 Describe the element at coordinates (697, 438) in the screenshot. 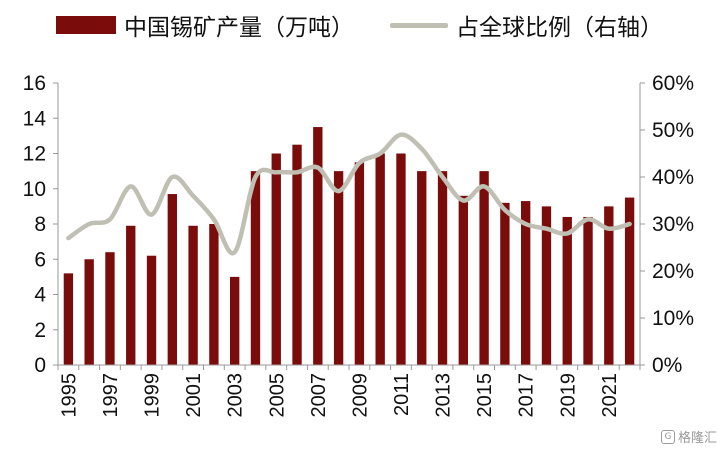

I see `watermark-text: 格隆汇` at that location.